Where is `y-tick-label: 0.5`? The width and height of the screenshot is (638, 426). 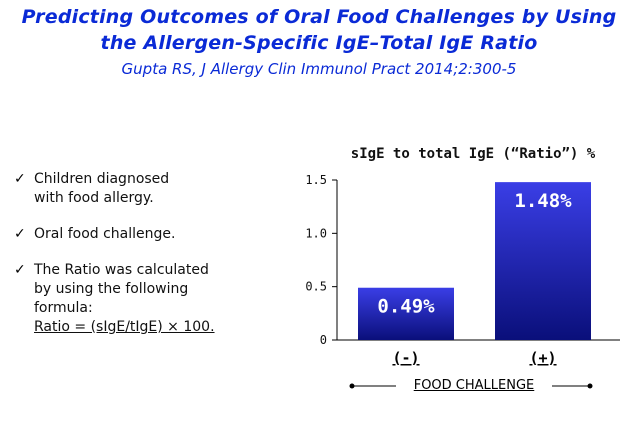 y-tick-label: 0.5 is located at coordinates (316, 287).